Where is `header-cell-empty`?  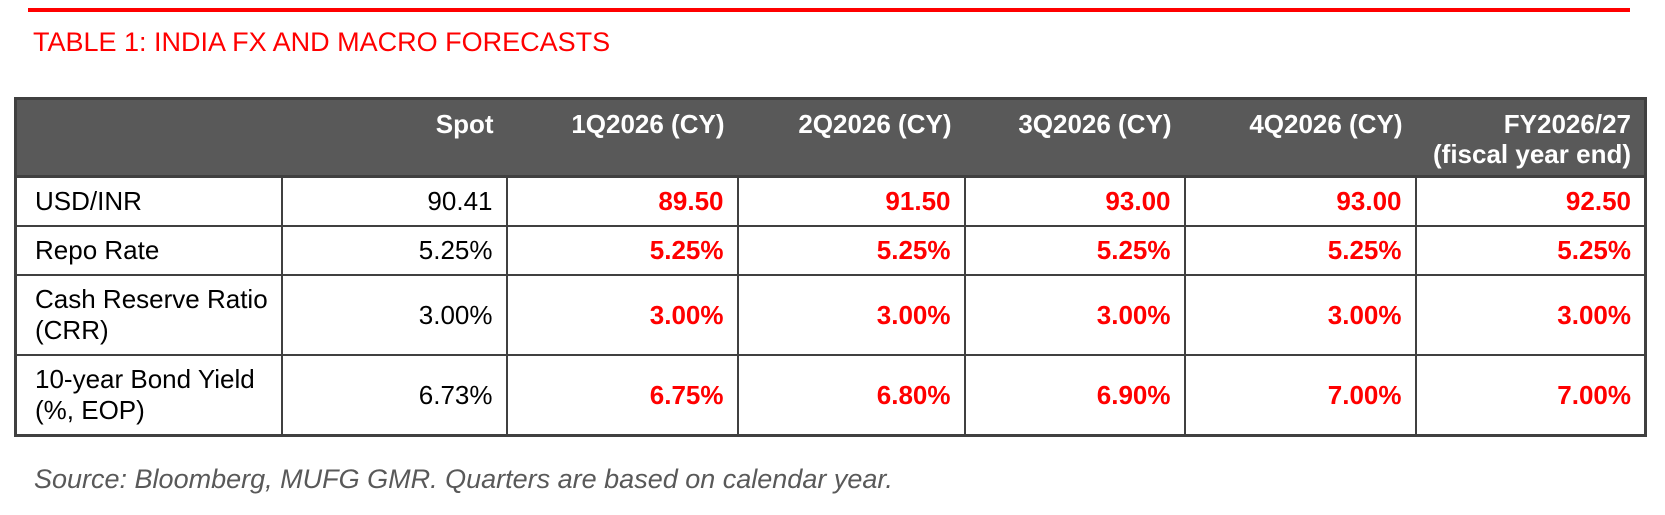
header-cell-empty is located at coordinates (148, 138).